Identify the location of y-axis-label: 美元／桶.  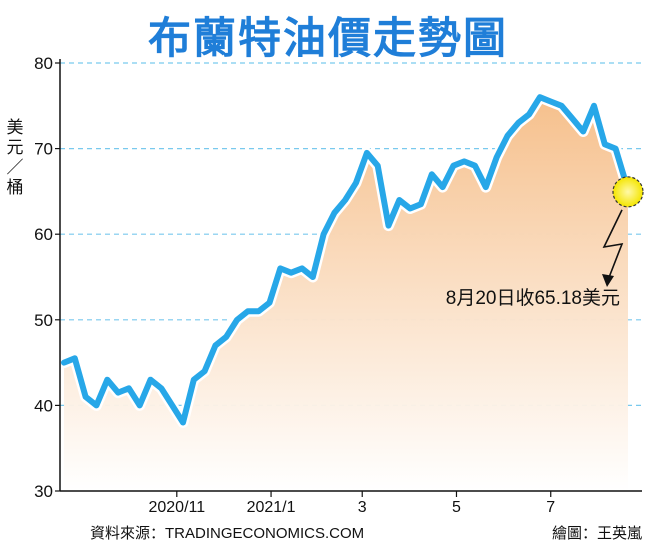
(15, 158).